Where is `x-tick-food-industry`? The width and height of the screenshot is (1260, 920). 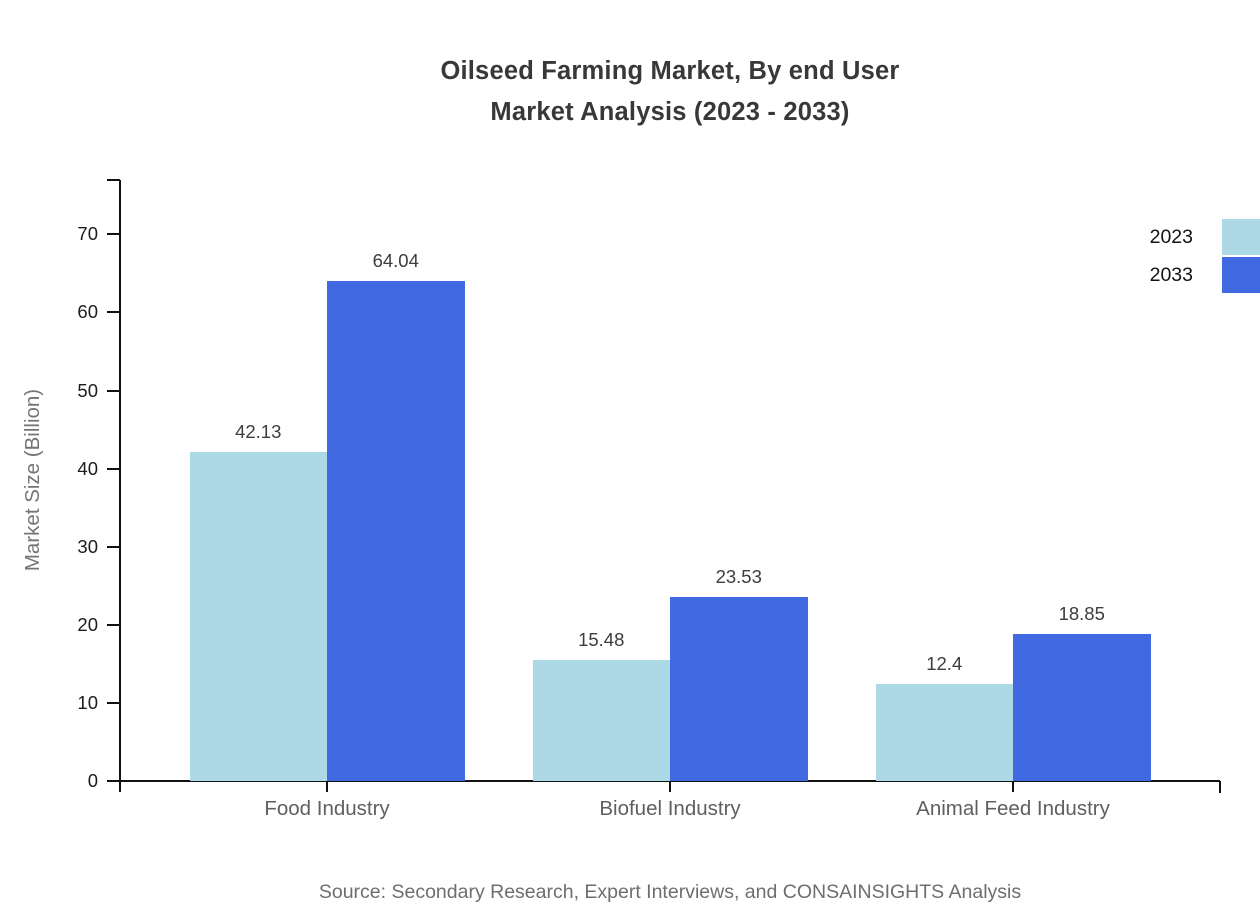
x-tick-food-industry is located at coordinates (327, 786).